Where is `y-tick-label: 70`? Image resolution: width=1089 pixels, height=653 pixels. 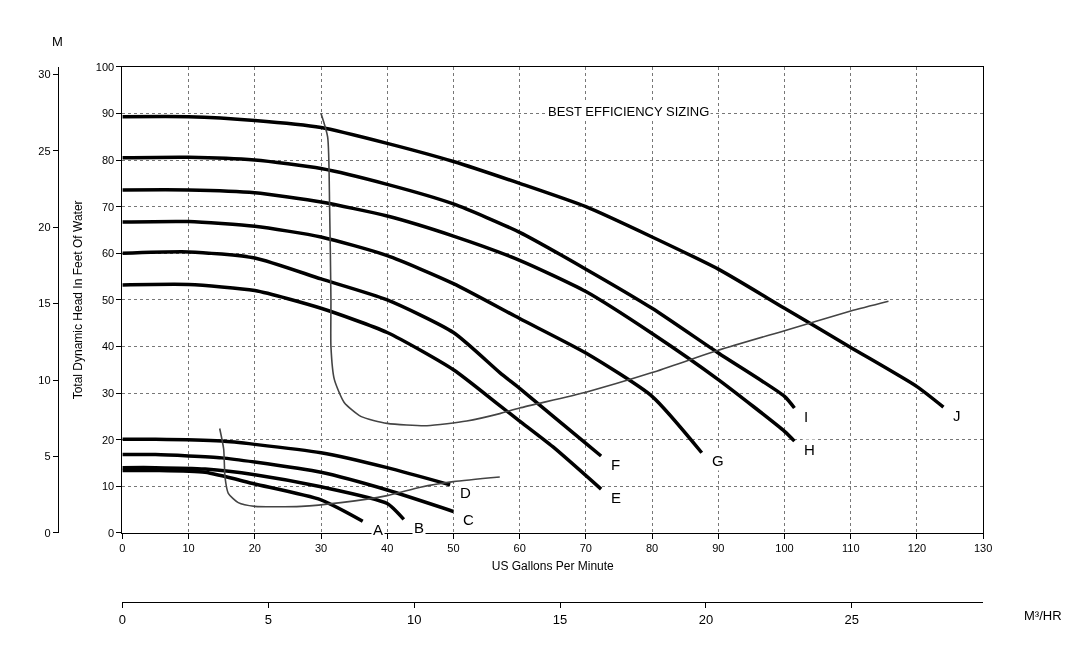 y-tick-label: 70 is located at coordinates (108, 206).